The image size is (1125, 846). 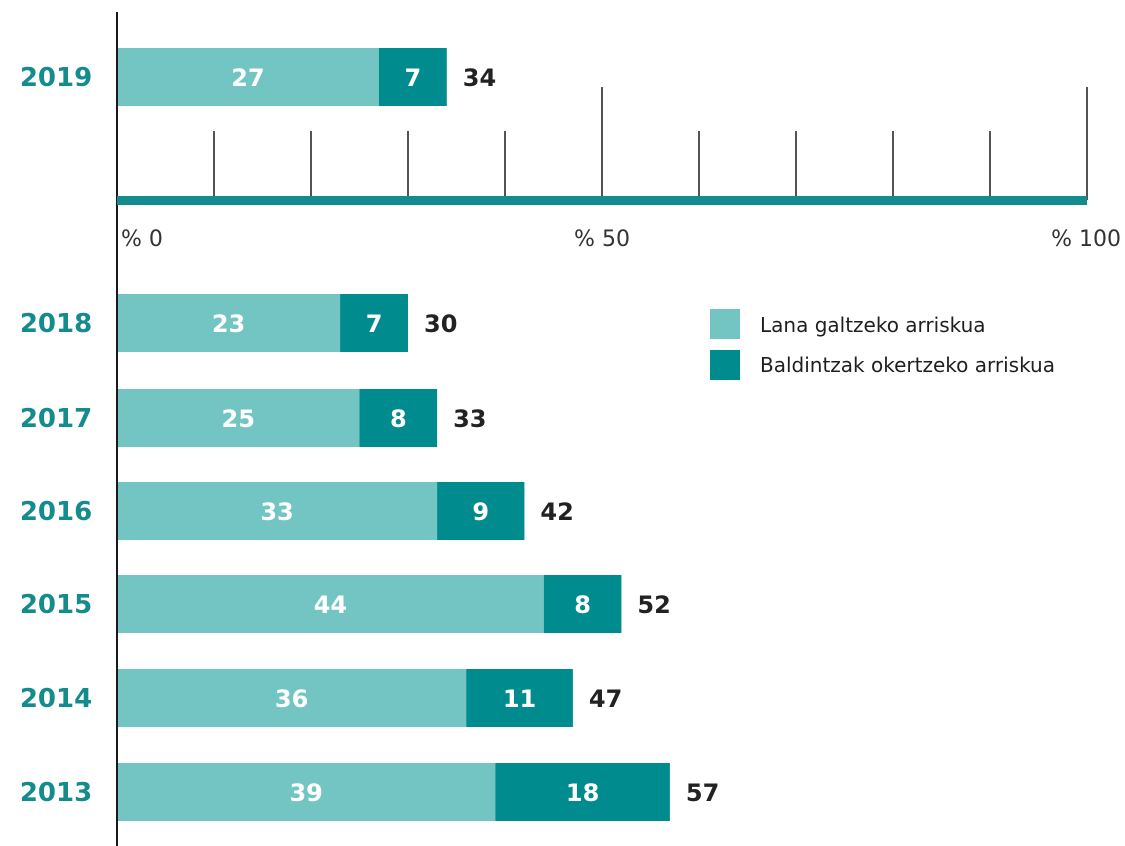 I want to click on category-label: 2015, so click(x=56, y=605).